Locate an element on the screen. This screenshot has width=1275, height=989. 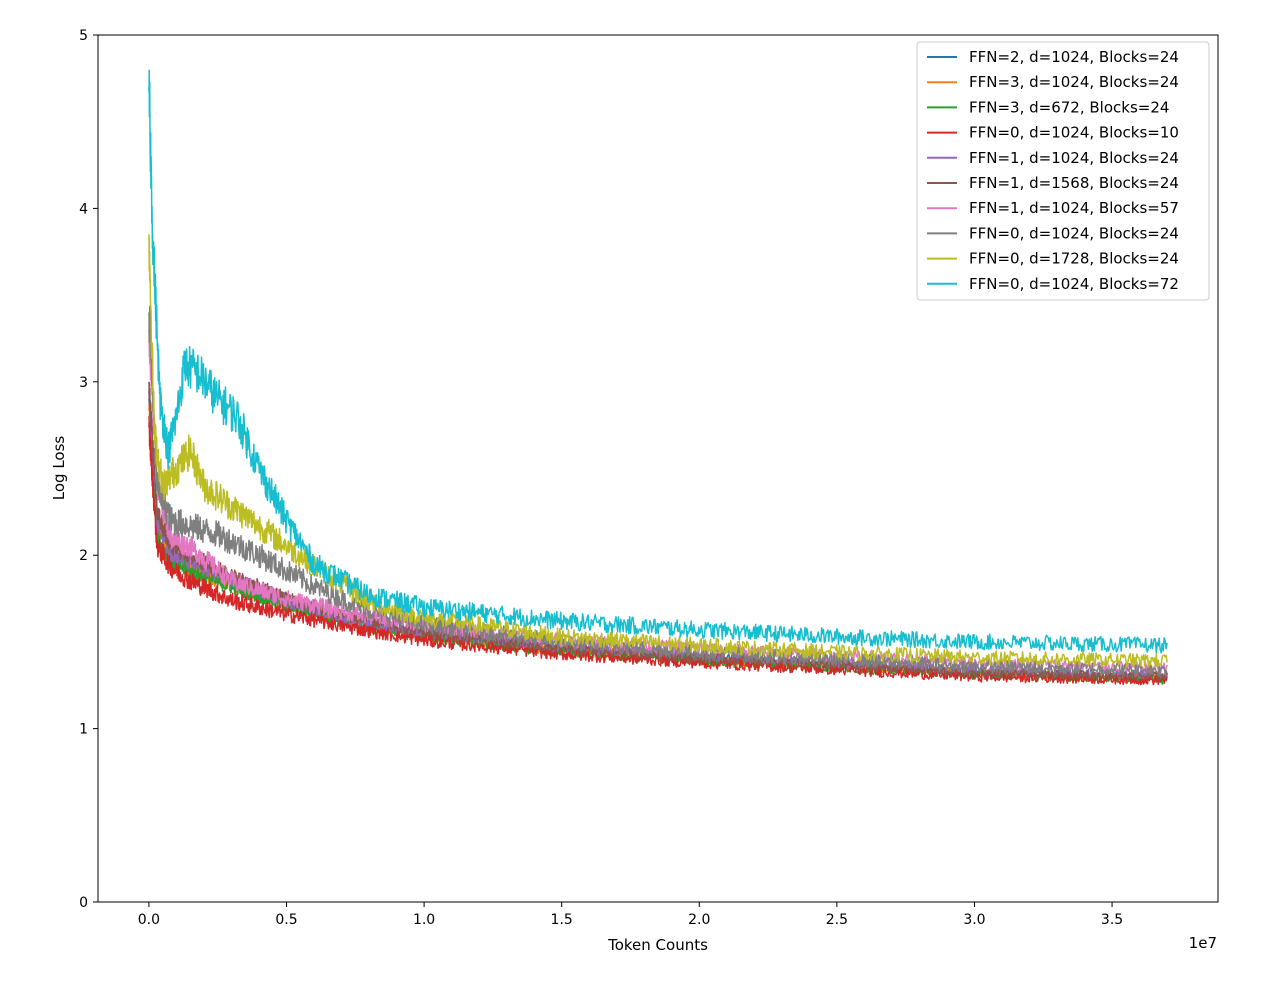
y-tick-label: 3 is located at coordinates (83, 383).